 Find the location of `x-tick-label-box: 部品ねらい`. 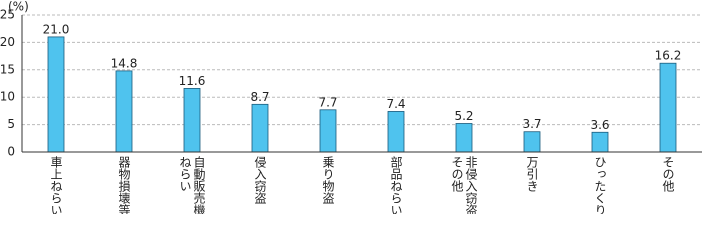

x-tick-label-box: 部品ねらい is located at coordinates (396, 185).